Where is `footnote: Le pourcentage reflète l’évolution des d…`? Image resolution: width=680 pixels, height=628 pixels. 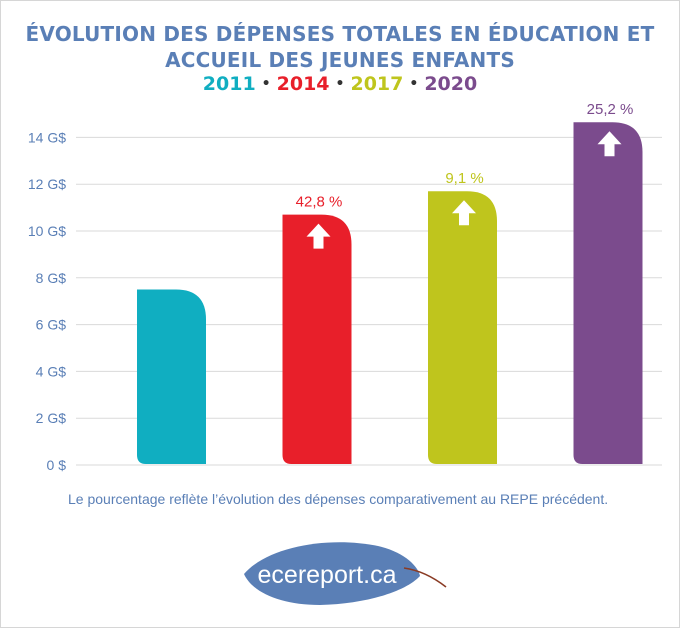 footnote: Le pourcentage reflète l’évolution des d… is located at coordinates (338, 499).